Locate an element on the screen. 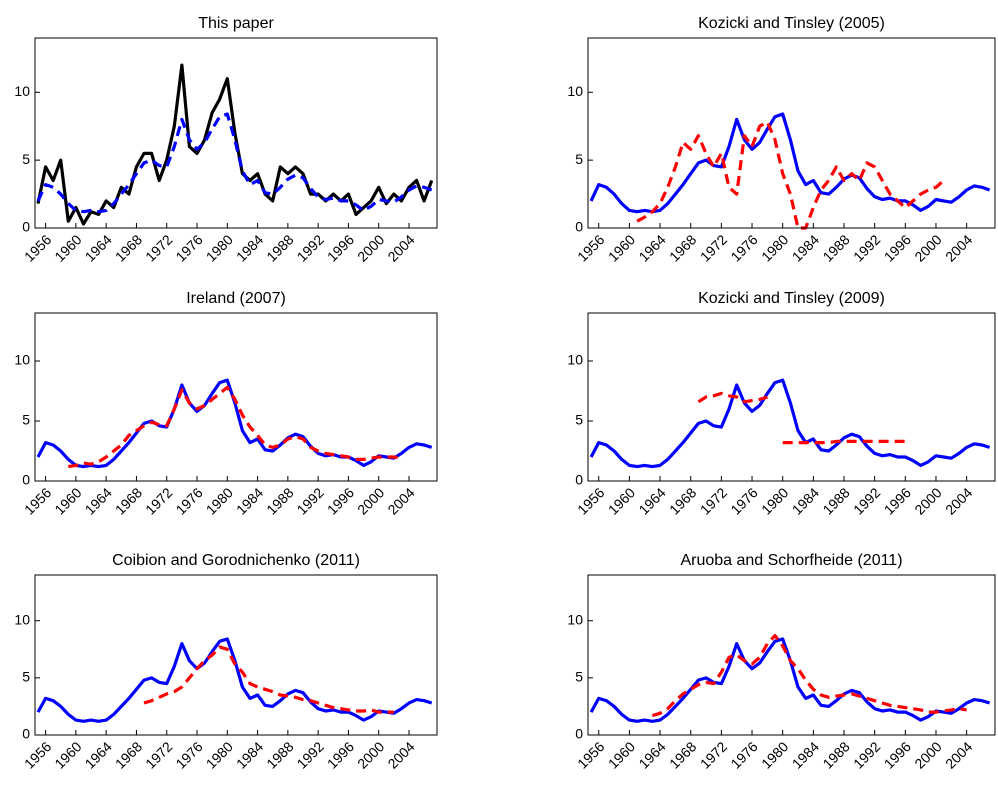  chart-title: Kozicki and Tinsley (2005) is located at coordinates (791, 23).